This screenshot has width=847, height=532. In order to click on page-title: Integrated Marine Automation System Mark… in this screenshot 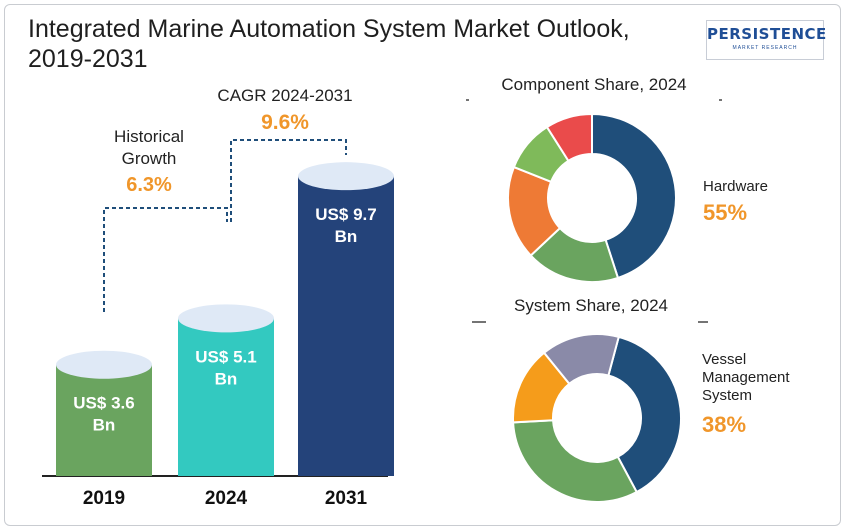, I will do `click(329, 44)`.